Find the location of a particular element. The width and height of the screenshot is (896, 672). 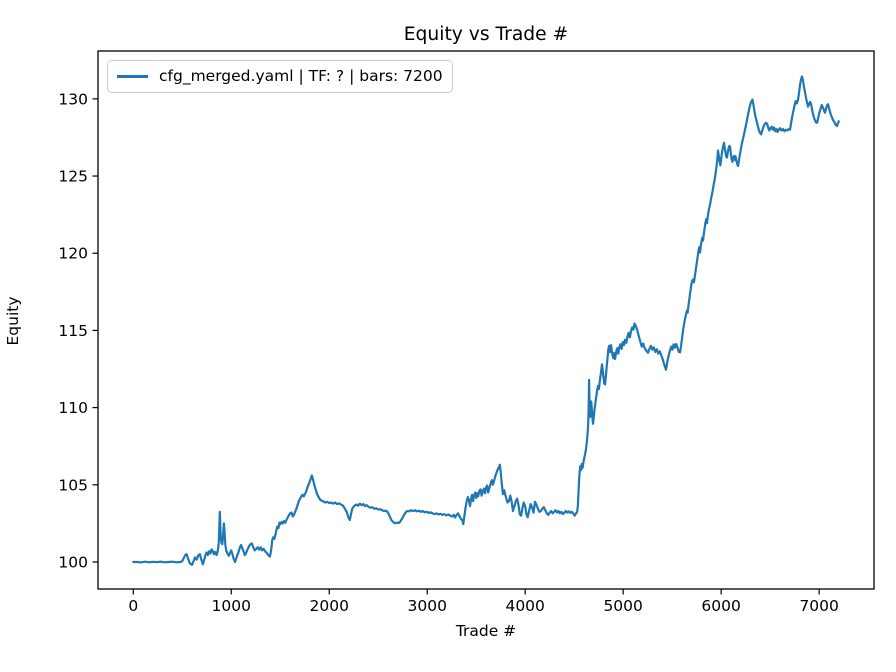

chart-title: Equity vs Trade # is located at coordinates (486, 34).